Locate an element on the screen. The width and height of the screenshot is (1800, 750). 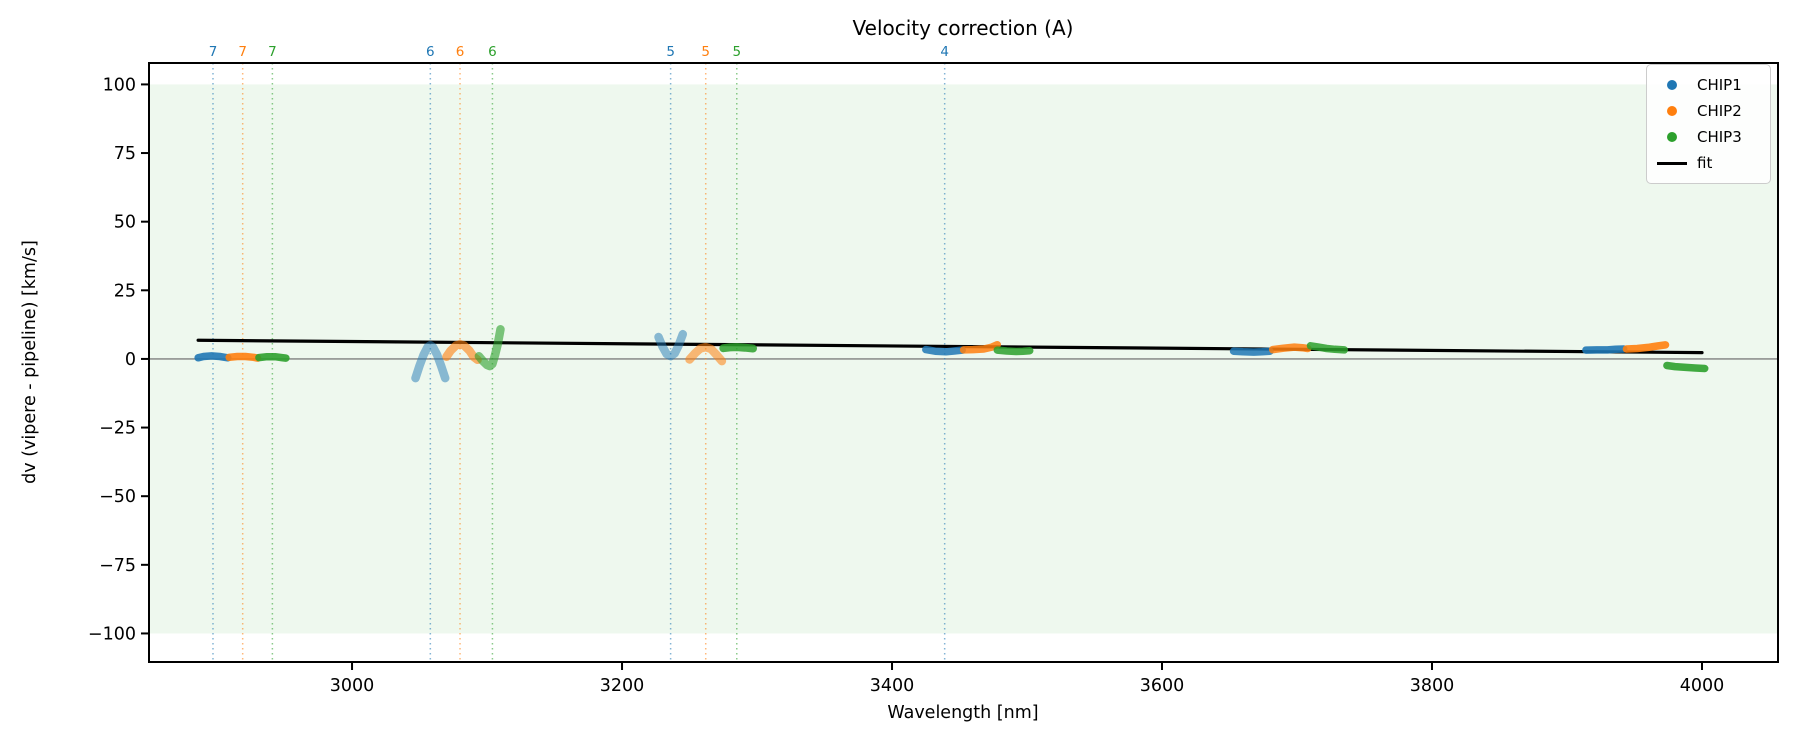
x-tick-label: 3400 is located at coordinates (892, 686).